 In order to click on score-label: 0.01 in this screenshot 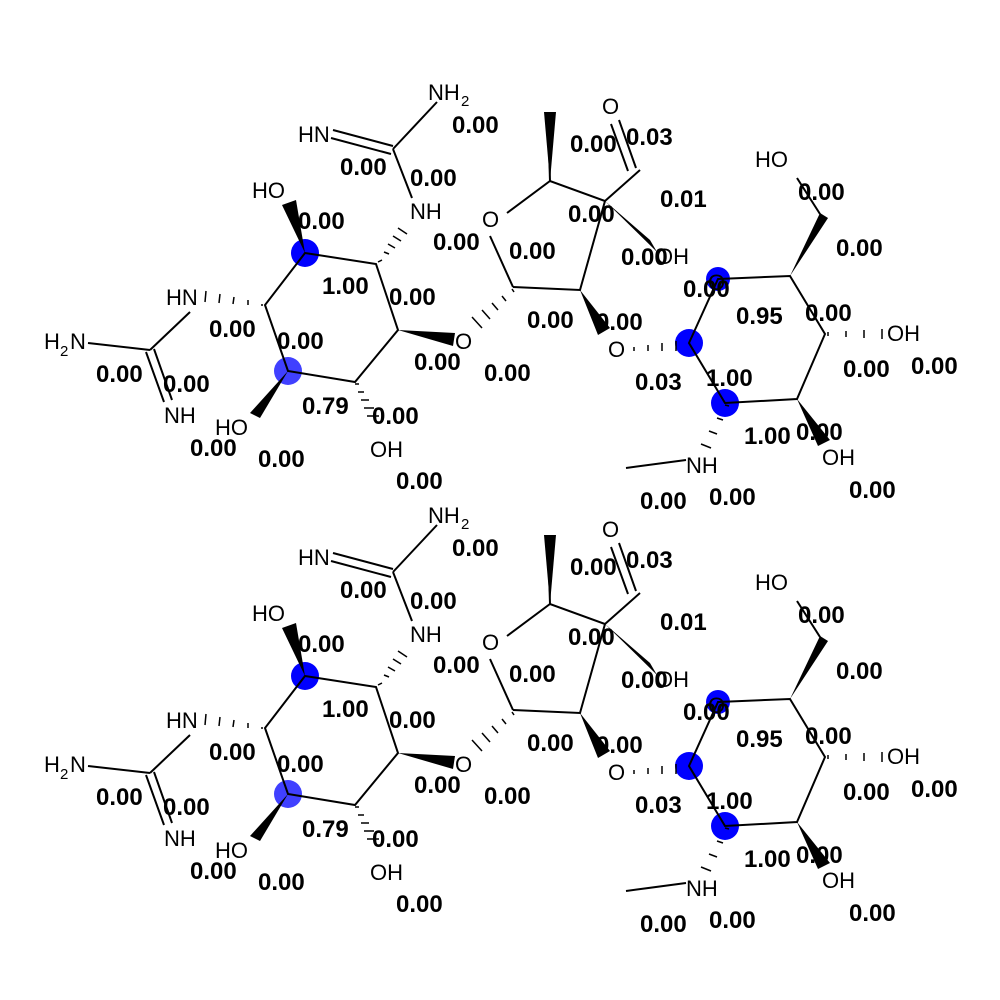, I will do `click(683, 622)`.